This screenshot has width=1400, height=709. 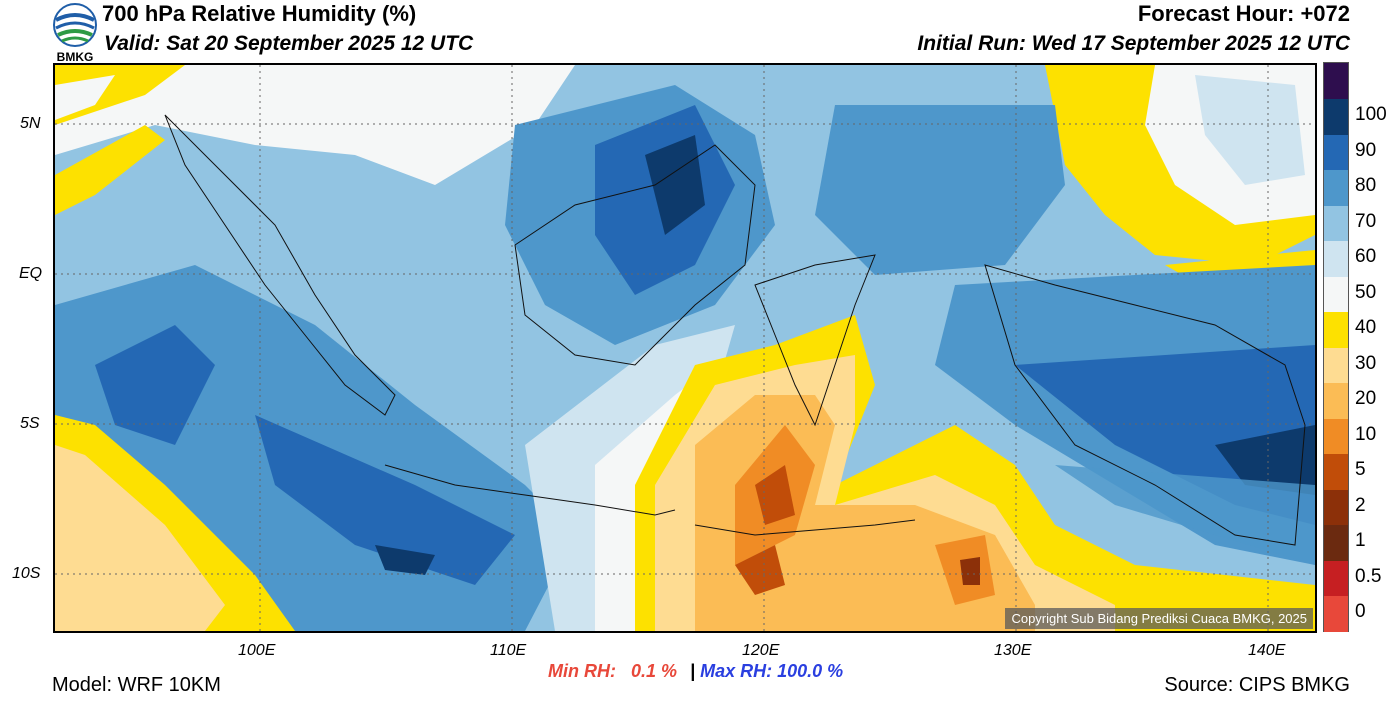 I want to click on colorbar-label: 40, so click(x=1366, y=328).